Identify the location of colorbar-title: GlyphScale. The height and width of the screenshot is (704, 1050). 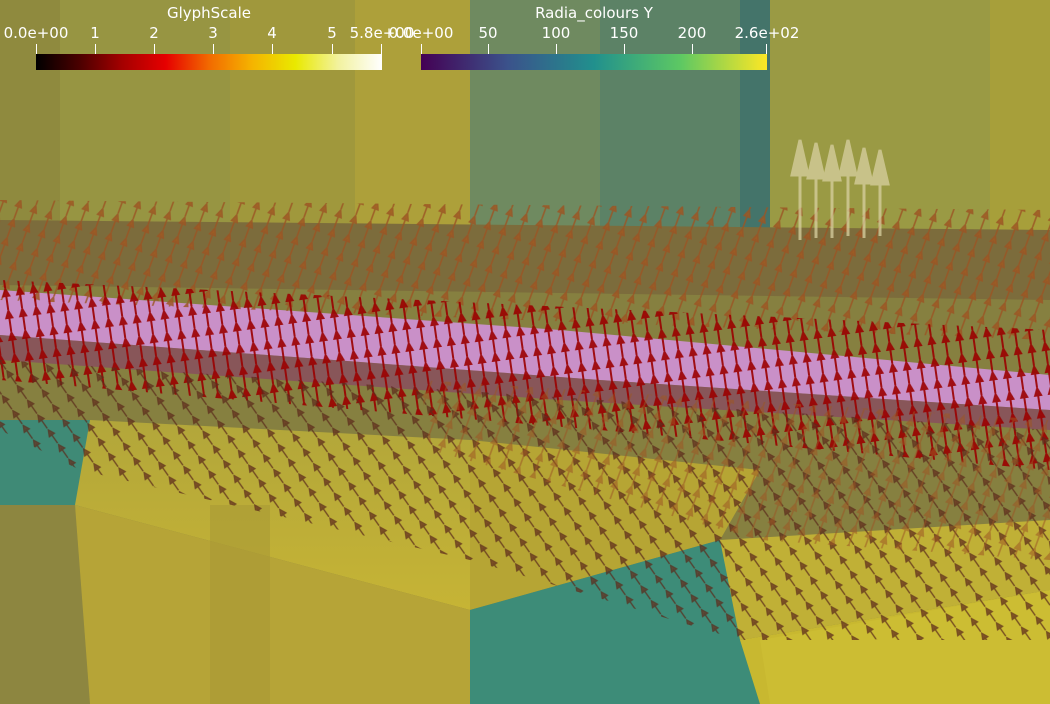
(209, 13).